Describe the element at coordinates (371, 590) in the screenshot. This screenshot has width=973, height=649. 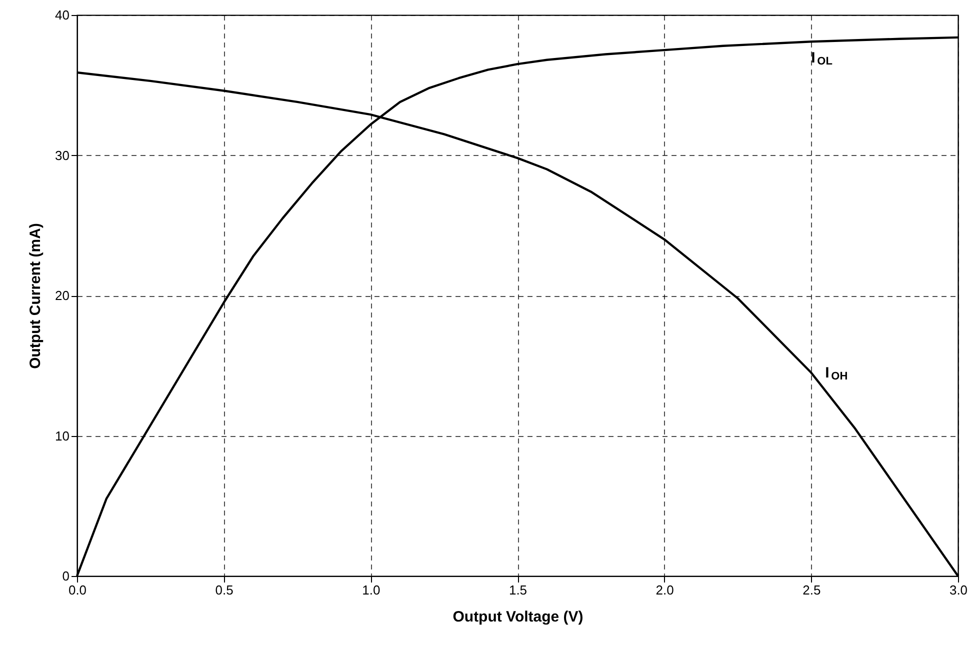
I see `x-tick-label: 1.0` at that location.